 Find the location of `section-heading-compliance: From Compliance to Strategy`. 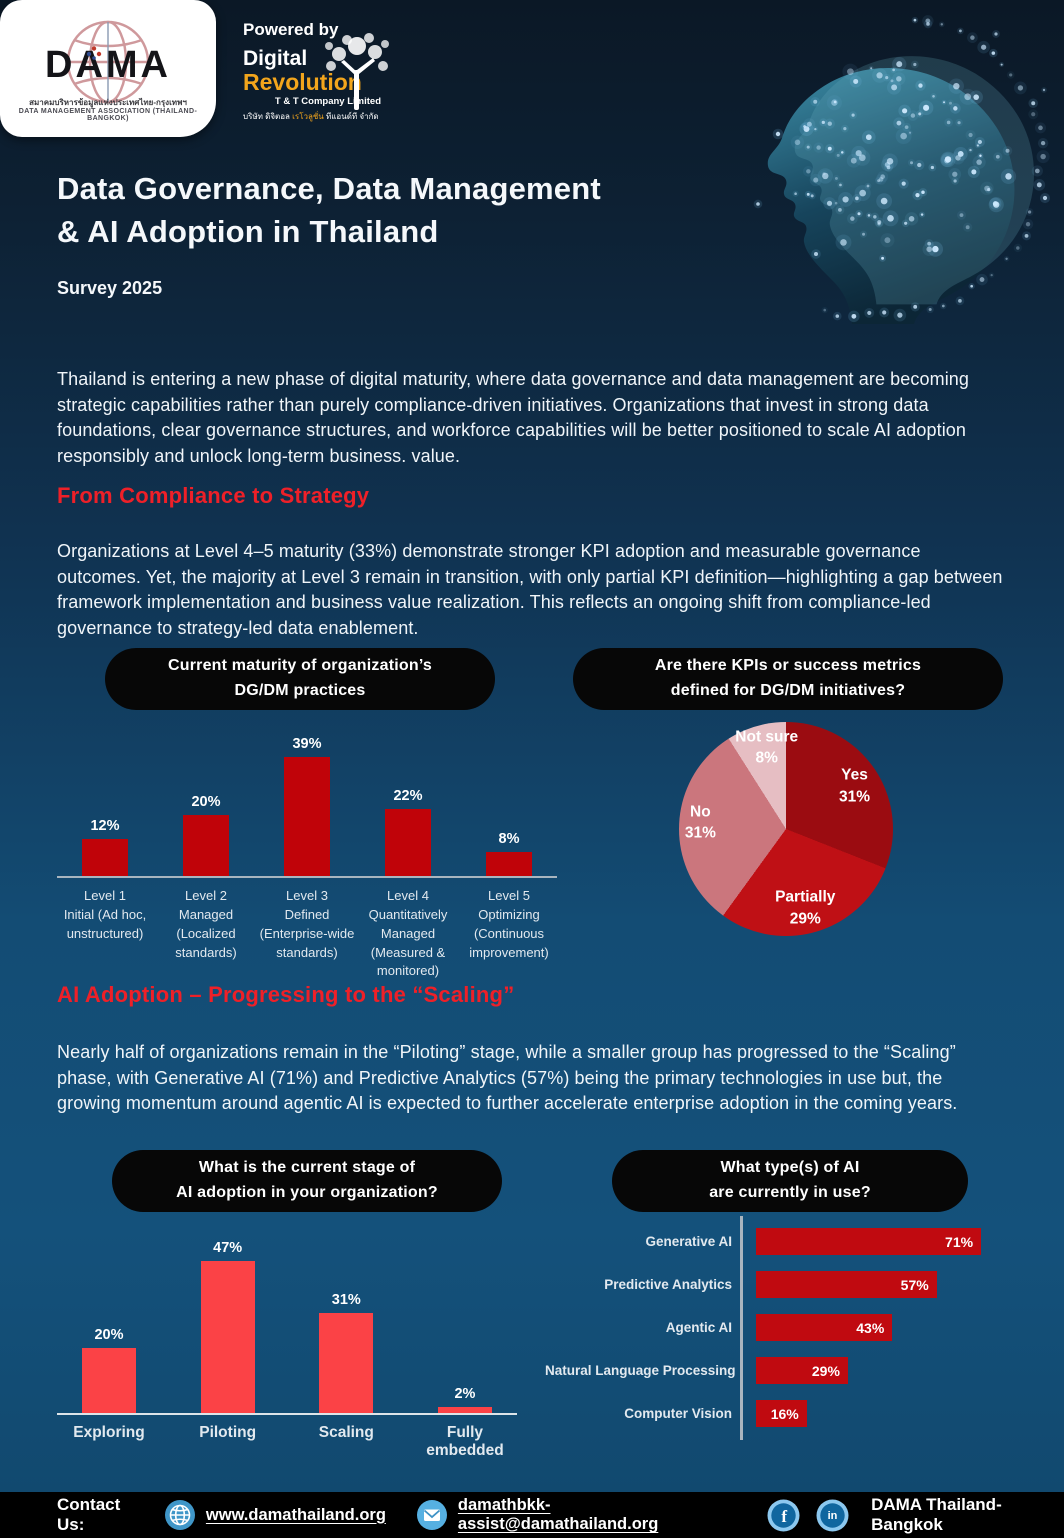

section-heading-compliance: From Compliance to Strategy is located at coordinates (213, 495).